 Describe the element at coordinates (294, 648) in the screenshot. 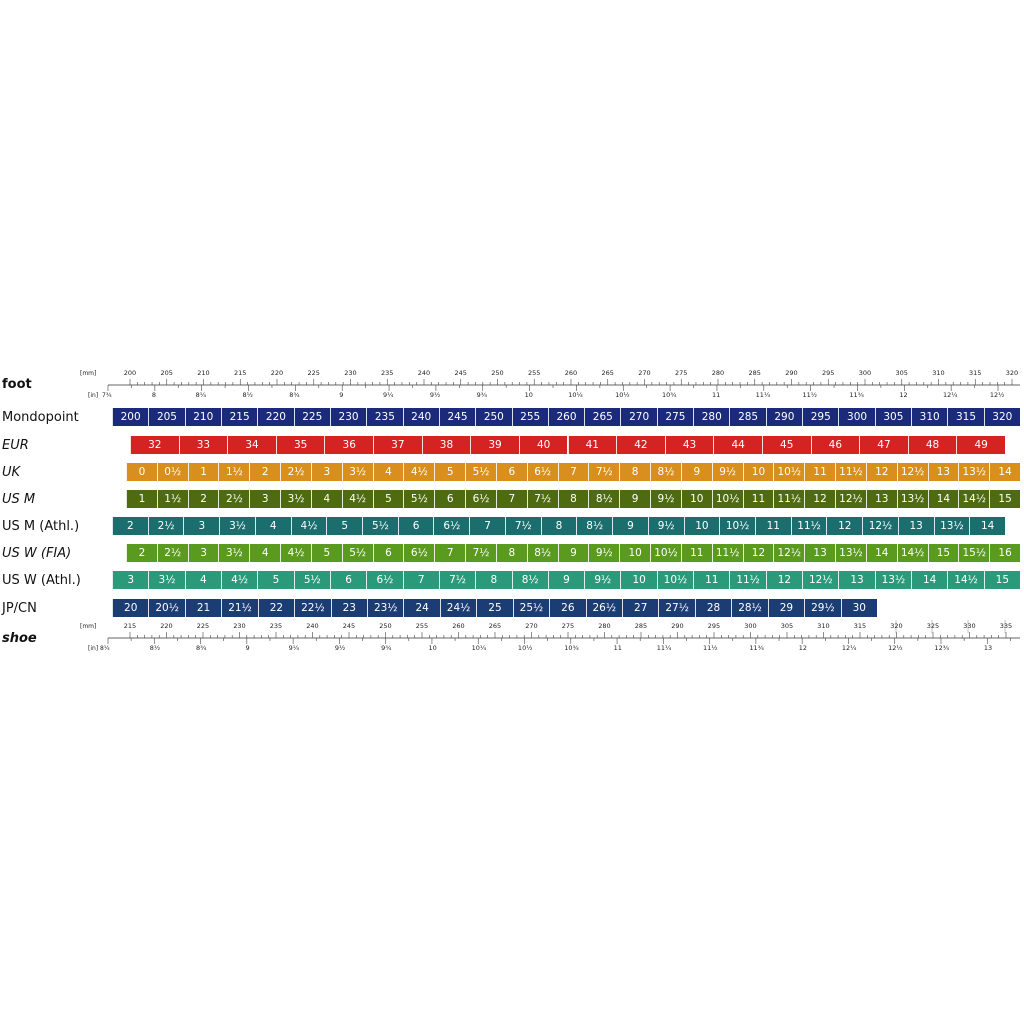

I see `shoe-in-tick-label: 9¼` at that location.